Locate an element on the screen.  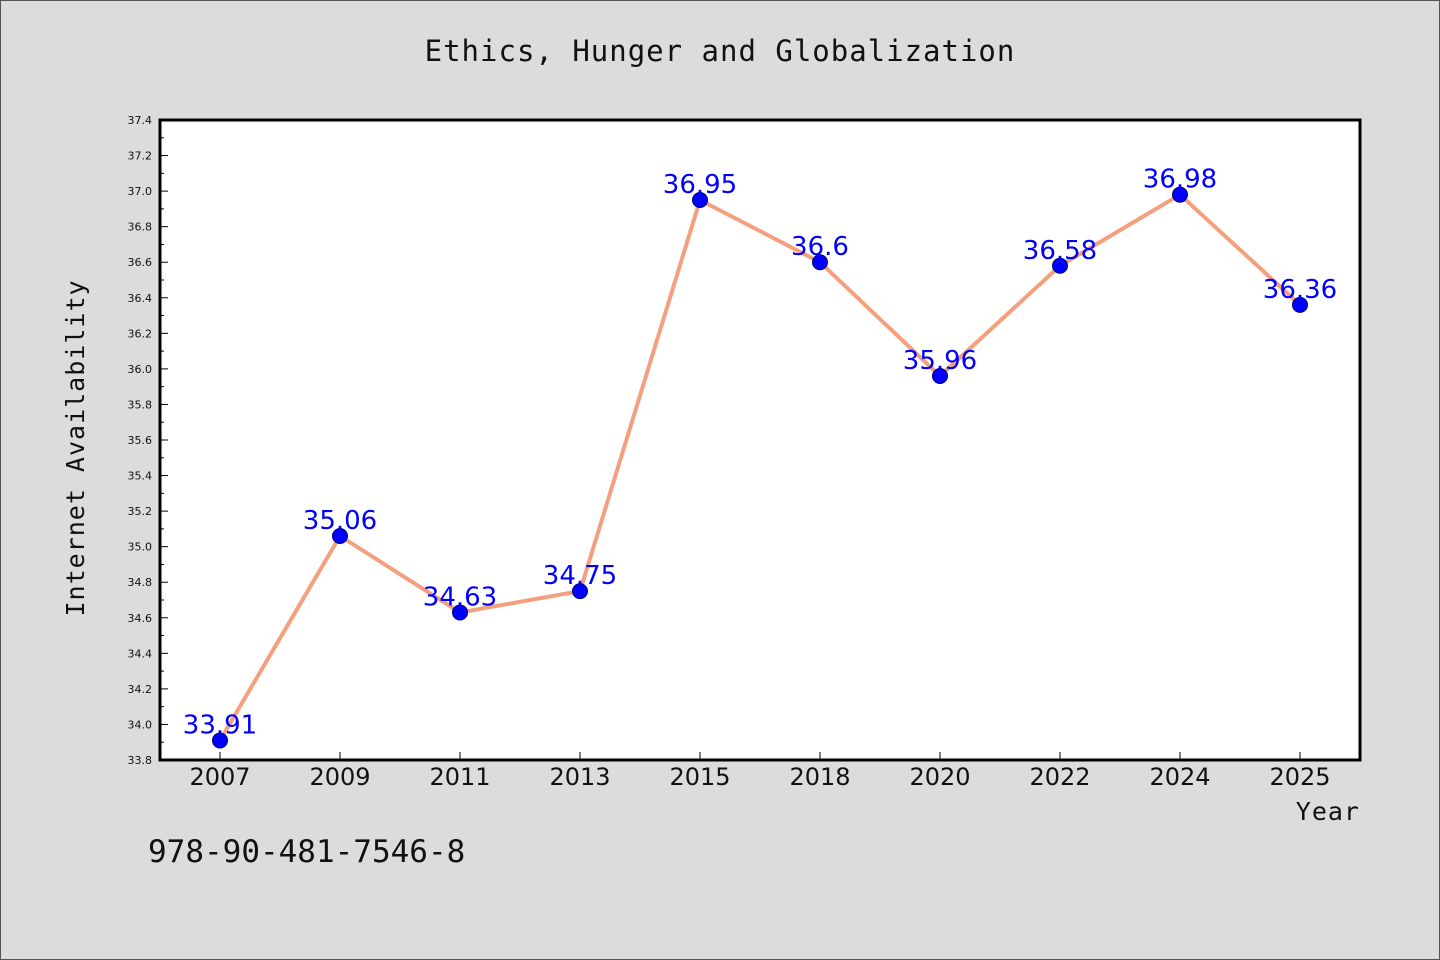
x-tick-label: 2007 is located at coordinates (219, 777).